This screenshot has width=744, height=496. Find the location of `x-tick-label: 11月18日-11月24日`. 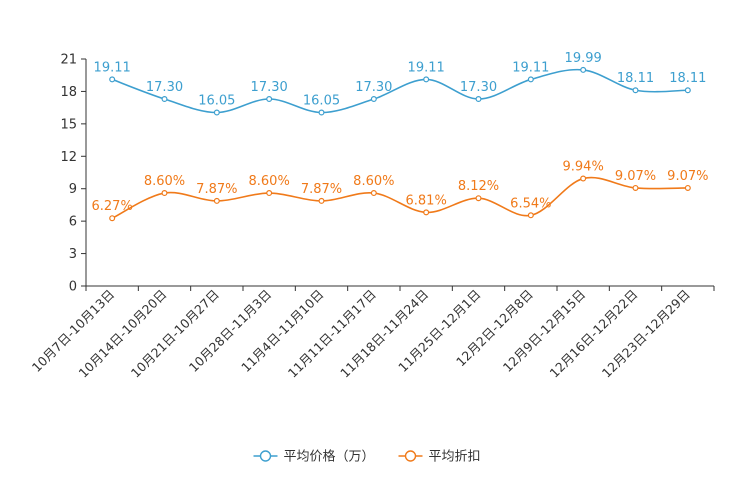

x-tick-label: 11月18日-11月24日 is located at coordinates (384, 334).